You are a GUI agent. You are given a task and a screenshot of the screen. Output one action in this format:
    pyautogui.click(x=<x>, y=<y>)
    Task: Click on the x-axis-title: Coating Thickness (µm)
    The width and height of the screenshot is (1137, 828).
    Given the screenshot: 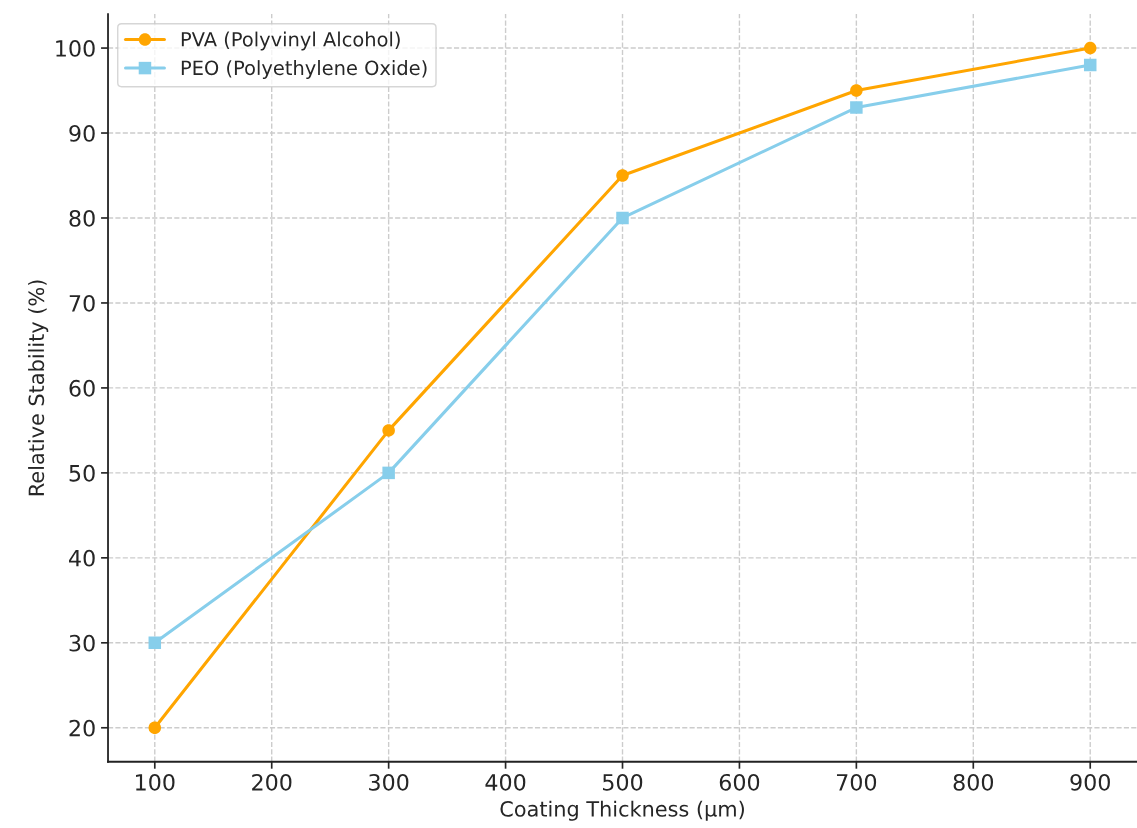 What is the action you would take?
    pyautogui.click(x=622, y=810)
    